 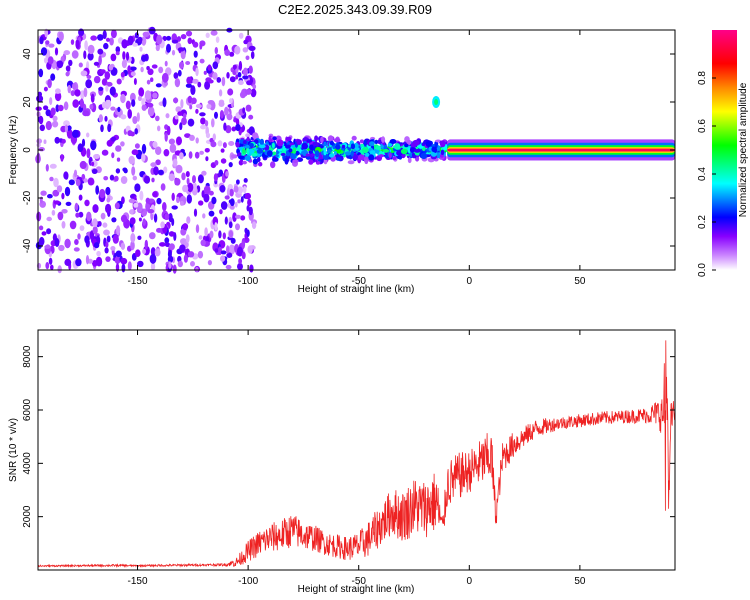 I want to click on figure-title: C2E2.2025.343.09.39.R09, so click(x=355, y=9).